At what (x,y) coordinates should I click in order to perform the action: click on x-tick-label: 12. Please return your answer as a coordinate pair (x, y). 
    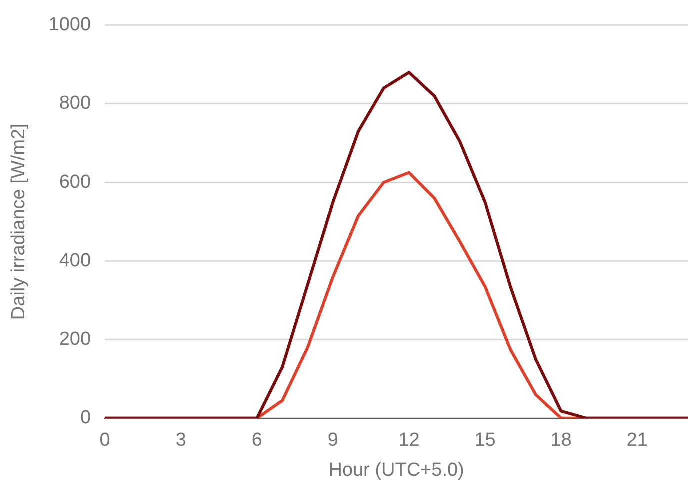
    Looking at the image, I should click on (409, 441).